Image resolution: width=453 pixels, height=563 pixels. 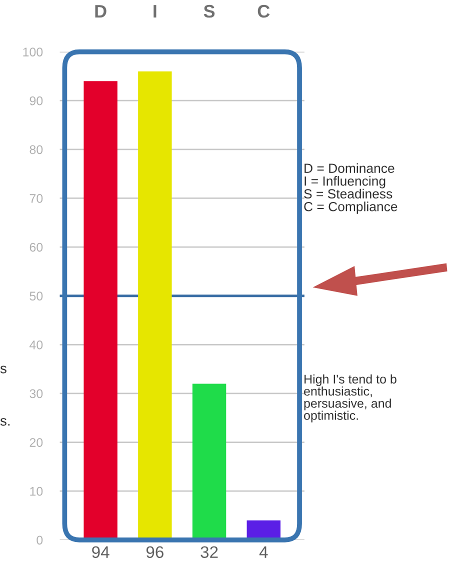 I want to click on annotation: High I's tend to b enthusiastic, persuasive, and optimistic., so click(x=350, y=398).